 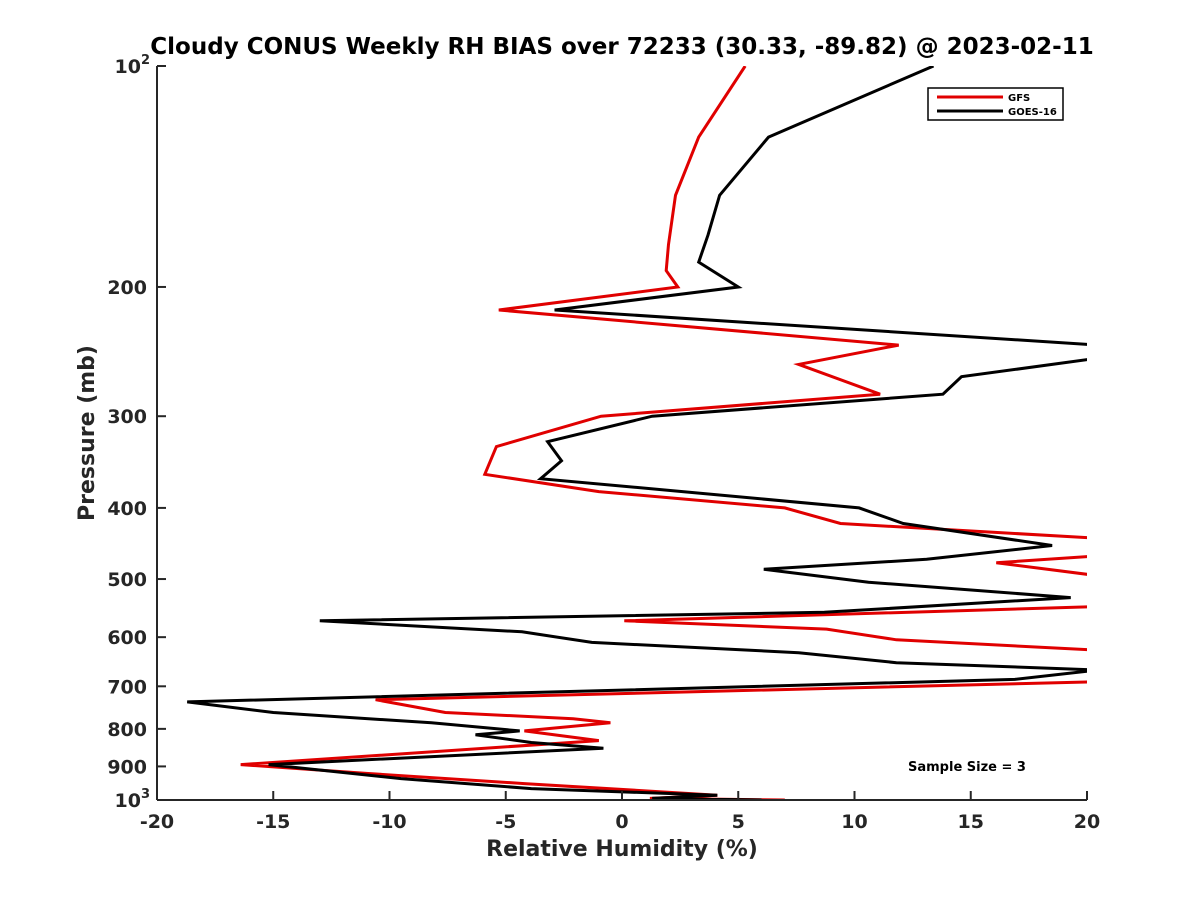 I want to click on y-tick-label: 400, so click(x=127, y=509).